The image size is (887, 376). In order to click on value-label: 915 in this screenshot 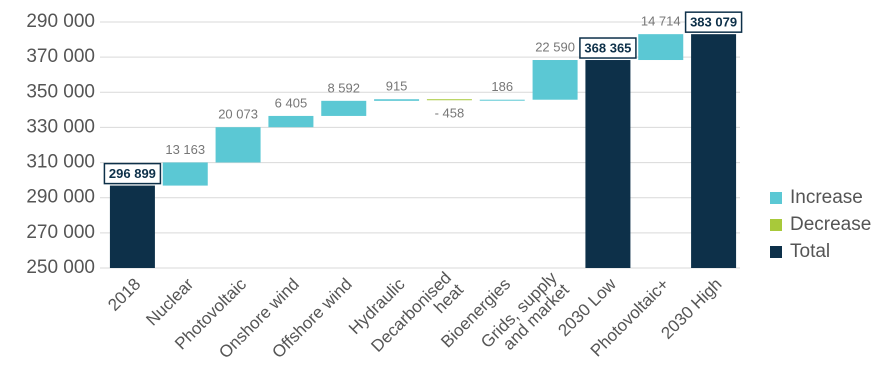, I will do `click(397, 86)`.